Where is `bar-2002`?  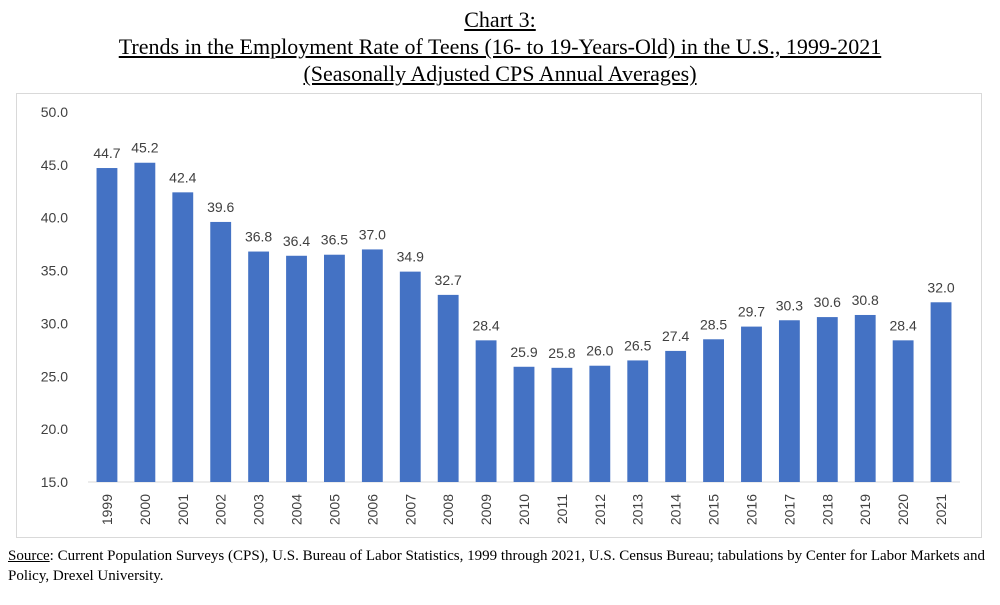
bar-2002 is located at coordinates (221, 351).